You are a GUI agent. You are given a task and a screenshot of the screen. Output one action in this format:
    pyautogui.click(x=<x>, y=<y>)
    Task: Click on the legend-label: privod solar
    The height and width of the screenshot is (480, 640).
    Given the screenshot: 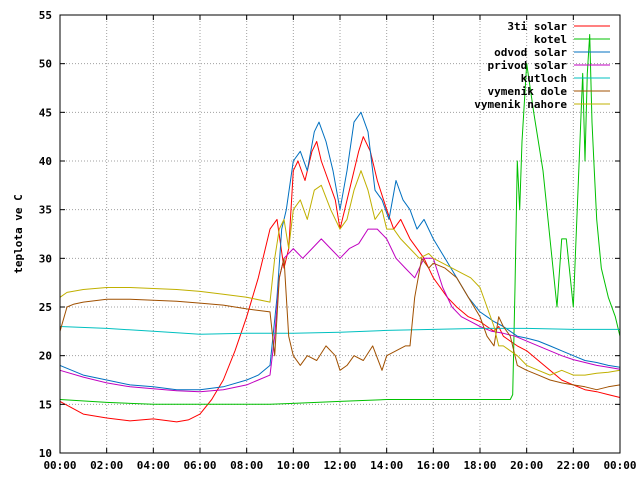 What is the action you would take?
    pyautogui.click(x=528, y=65)
    